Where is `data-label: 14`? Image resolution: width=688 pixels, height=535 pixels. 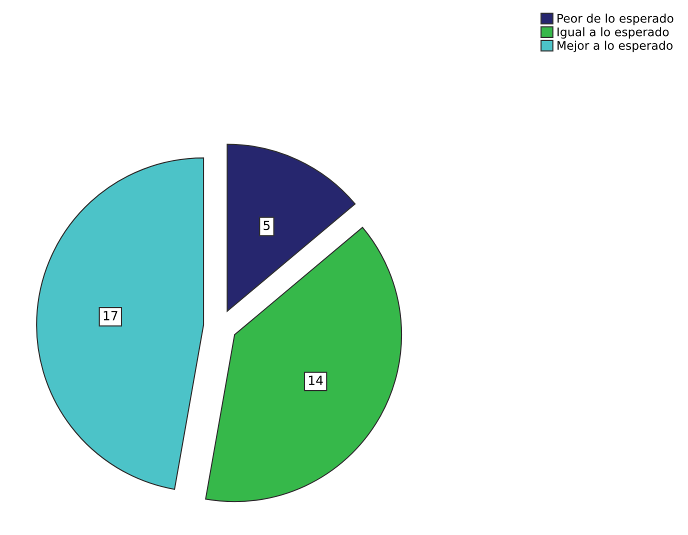
data-label: 14 is located at coordinates (315, 380).